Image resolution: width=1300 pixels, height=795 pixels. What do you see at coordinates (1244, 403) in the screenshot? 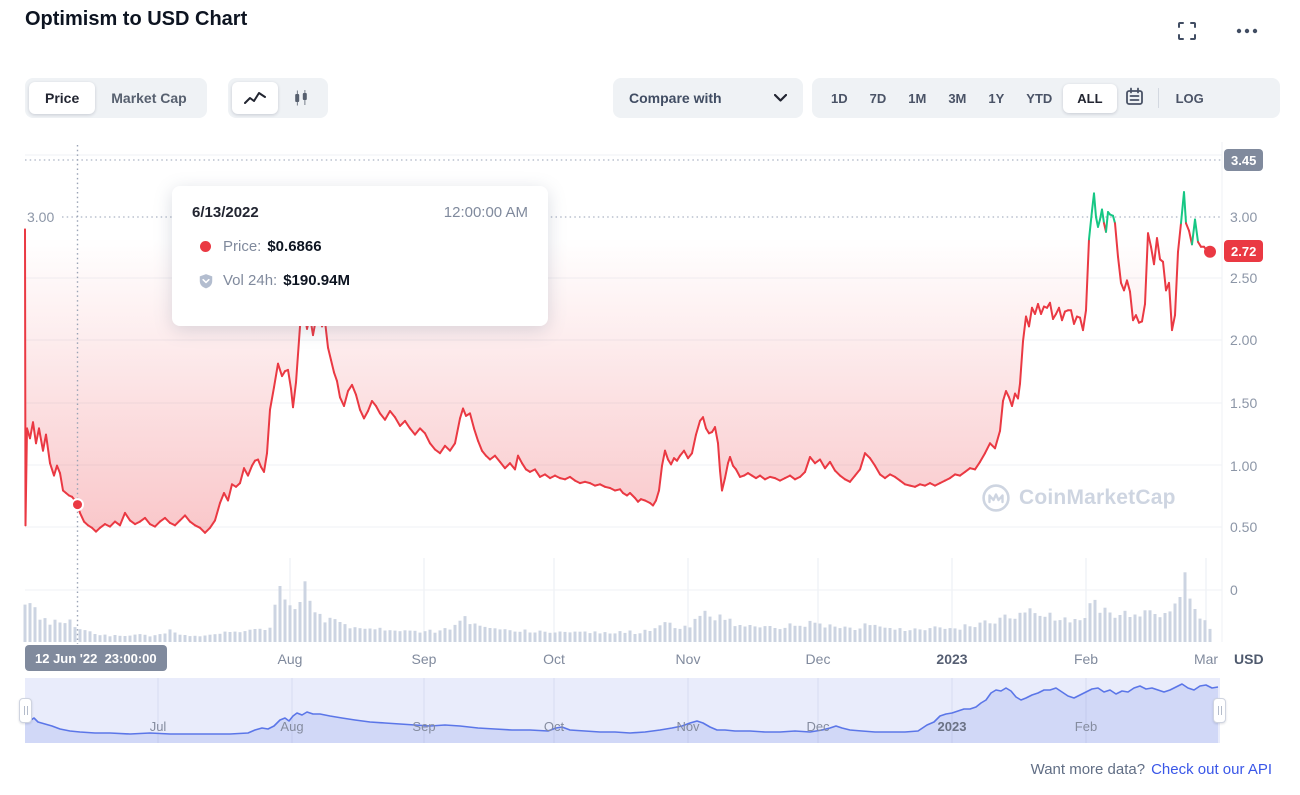
I see `y-tick-1.50: 1.50` at bounding box center [1244, 403].